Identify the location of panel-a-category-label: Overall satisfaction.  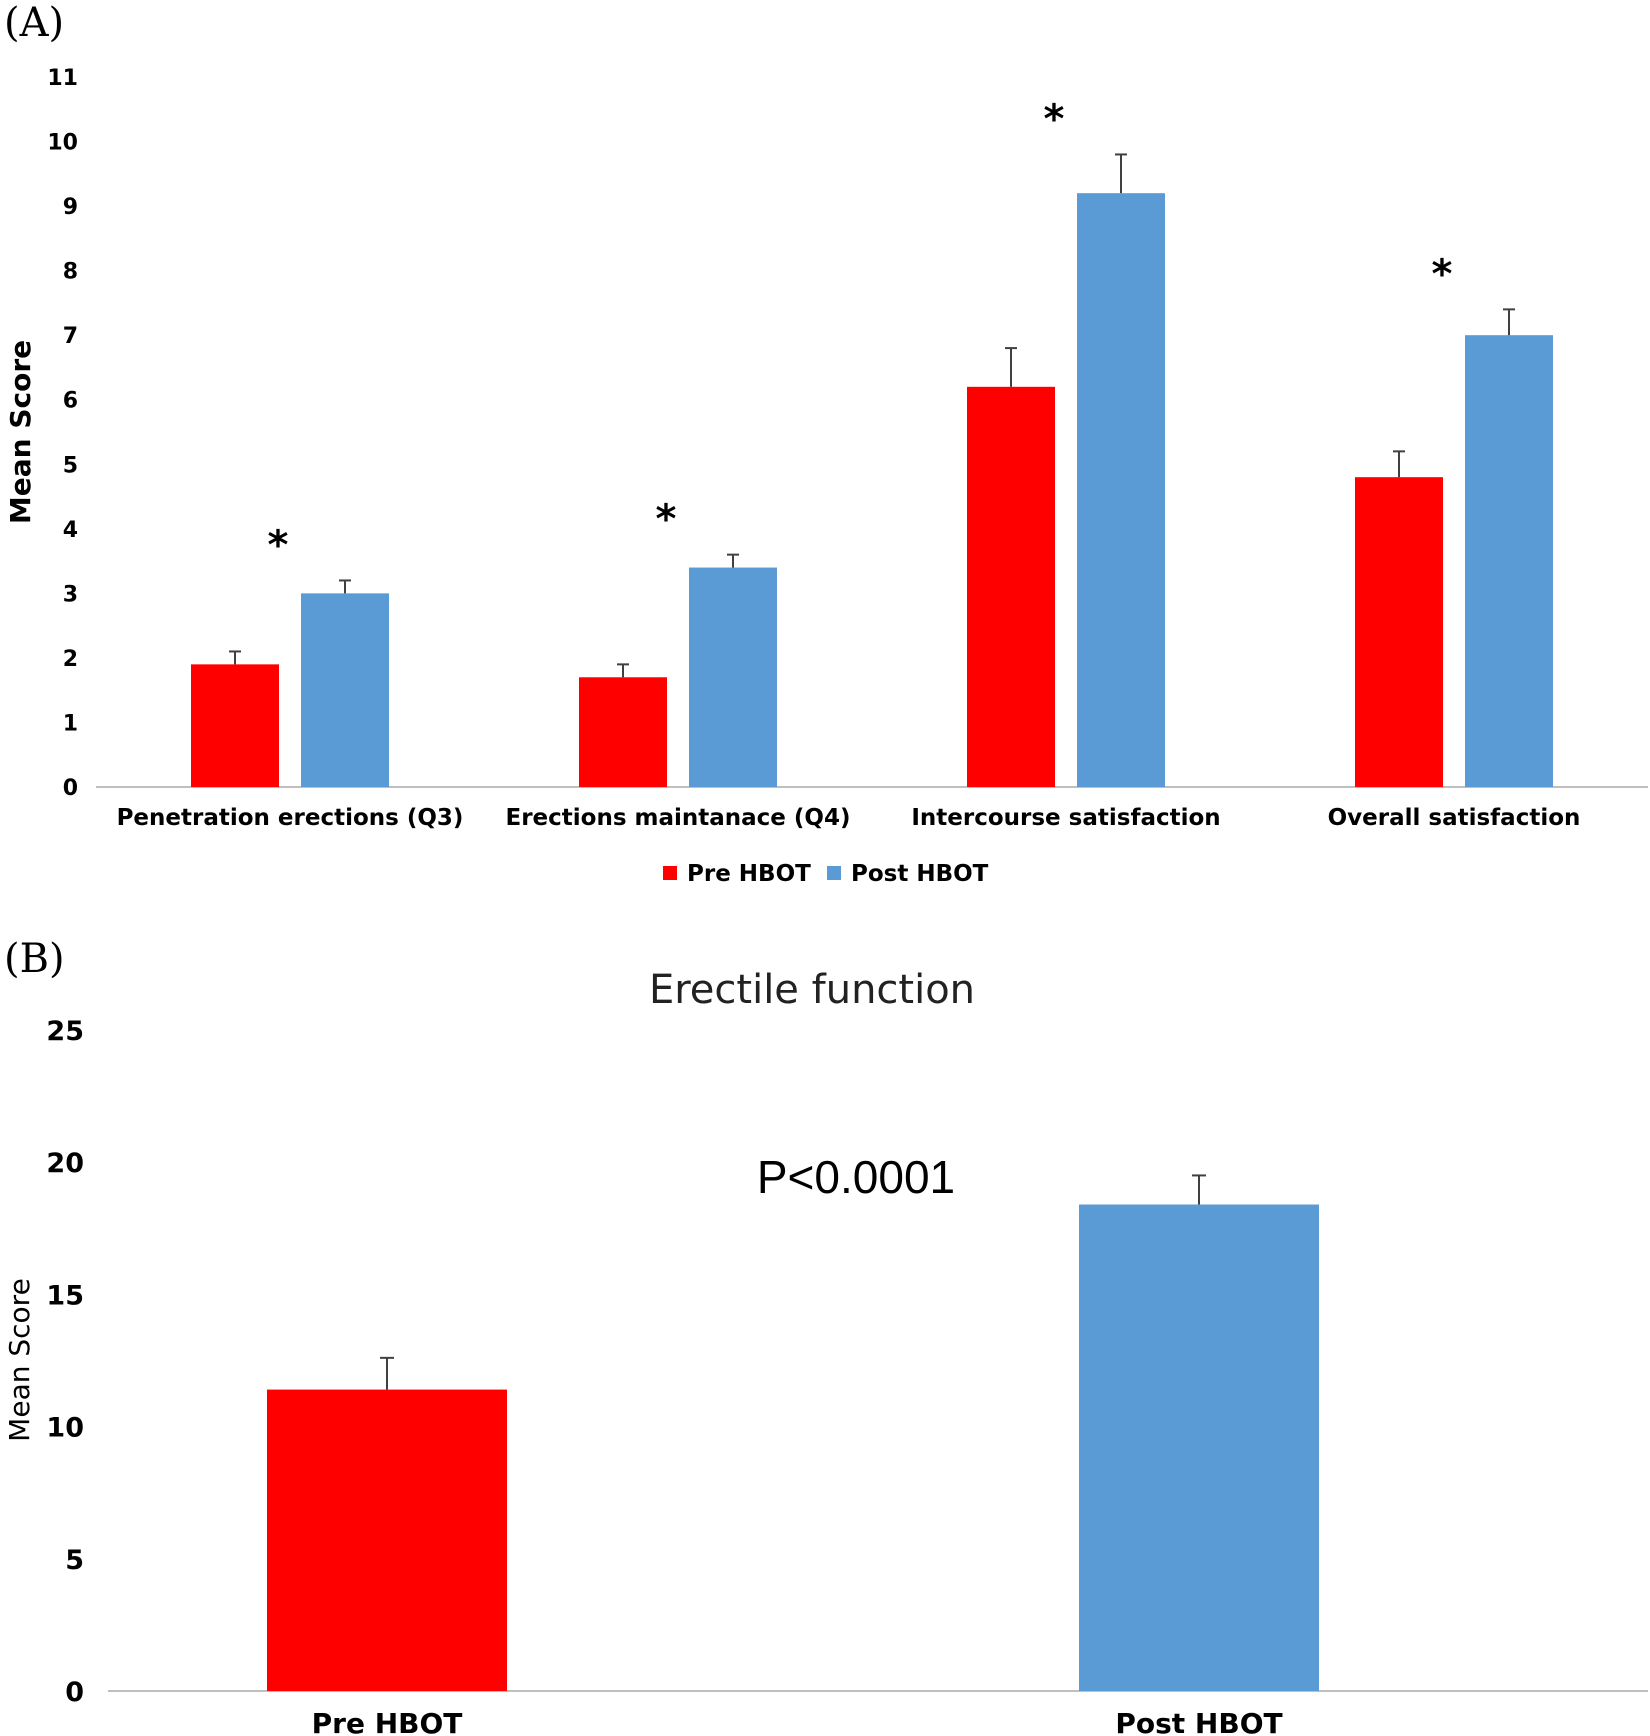
(1454, 818).